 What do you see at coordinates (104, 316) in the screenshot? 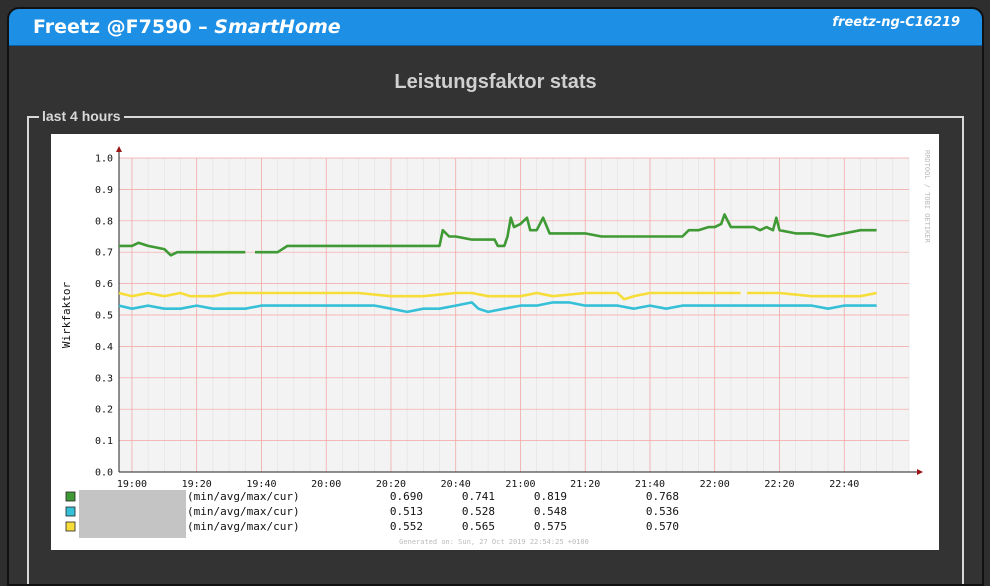
I see `y-tick-label: 0.5` at bounding box center [104, 316].